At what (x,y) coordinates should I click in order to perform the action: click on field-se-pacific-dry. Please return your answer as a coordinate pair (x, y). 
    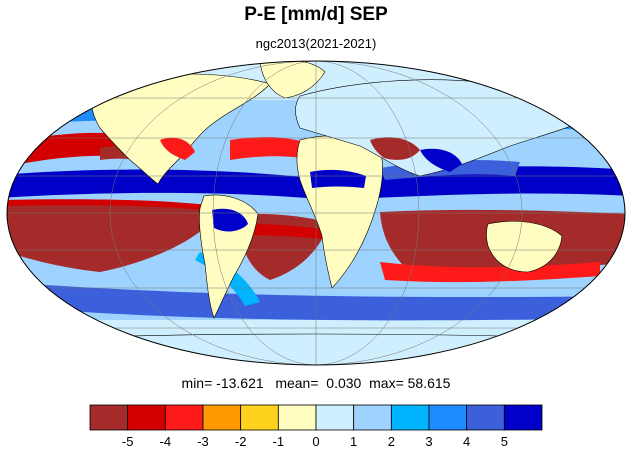
    Looking at the image, I should click on (113, 238).